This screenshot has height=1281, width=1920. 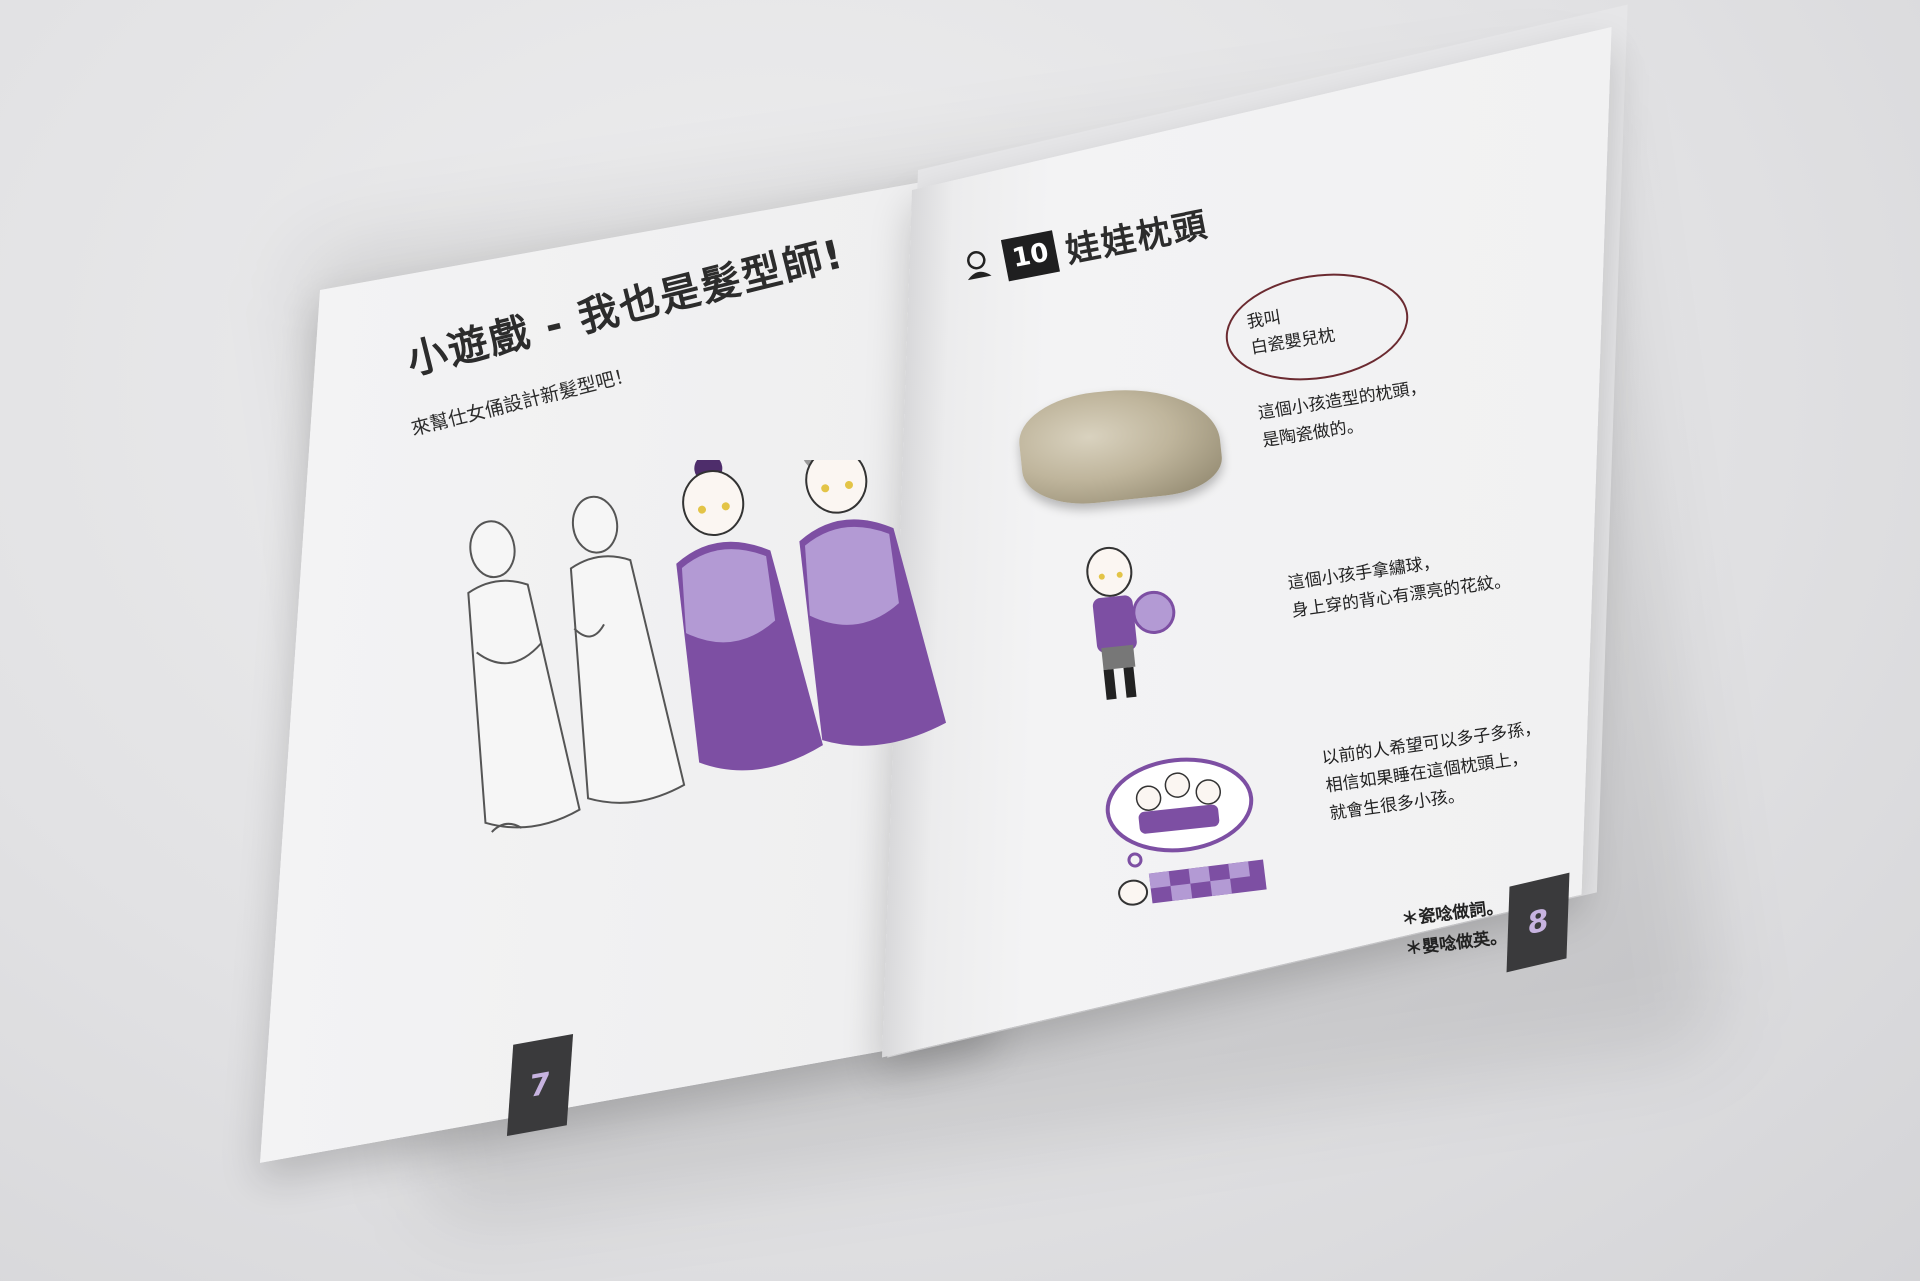 I want to click on pronunciation-notes: ＊瓷唸做詞。 ＊嬰唸做英。, so click(x=1454, y=929).